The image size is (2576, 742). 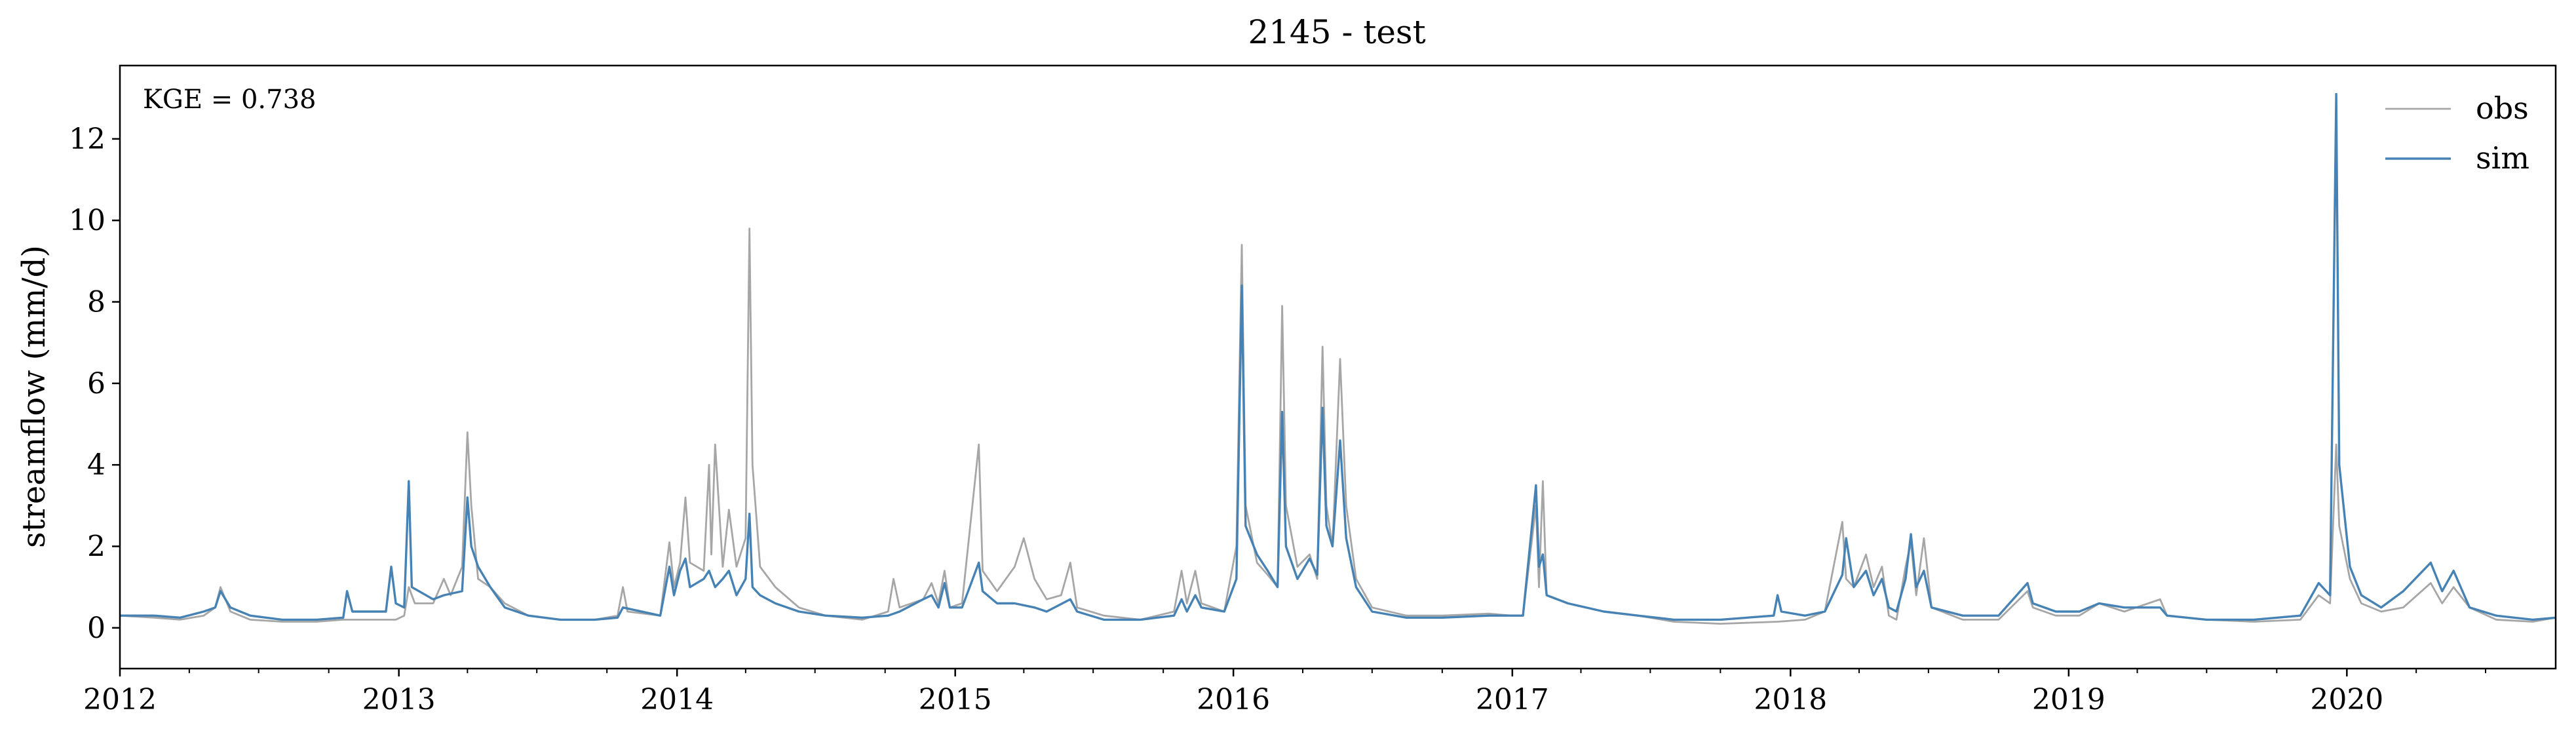 I want to click on legend-label-obs: obs, so click(x=2502, y=108).